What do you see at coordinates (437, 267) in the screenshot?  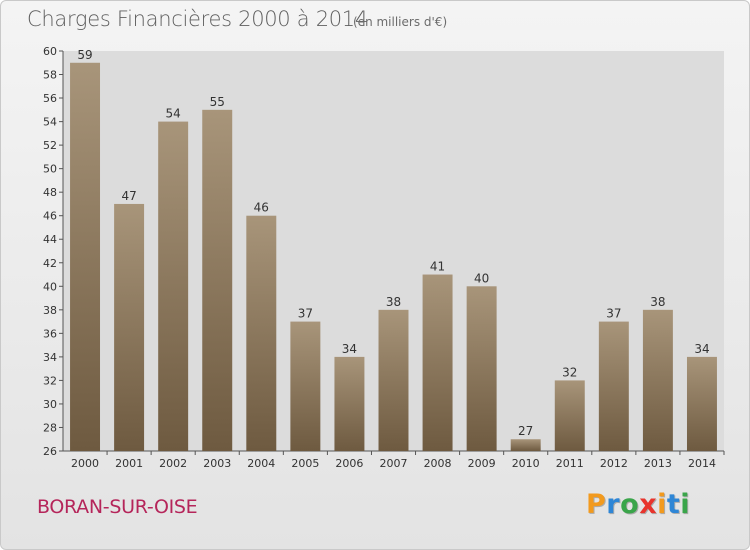 I see `bar-value-label: 41` at bounding box center [437, 267].